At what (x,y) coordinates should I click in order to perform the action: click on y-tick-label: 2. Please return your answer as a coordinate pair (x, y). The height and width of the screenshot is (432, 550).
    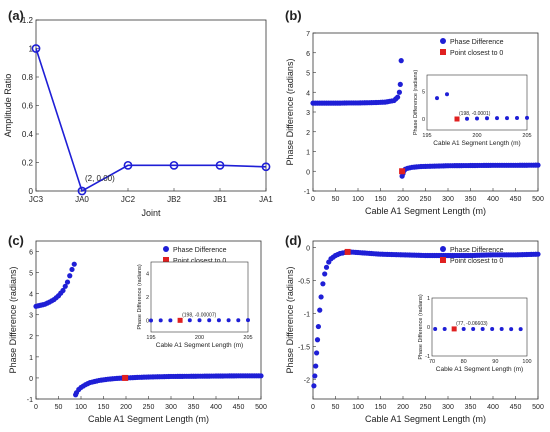
    Looking at the image, I should click on (31, 337).